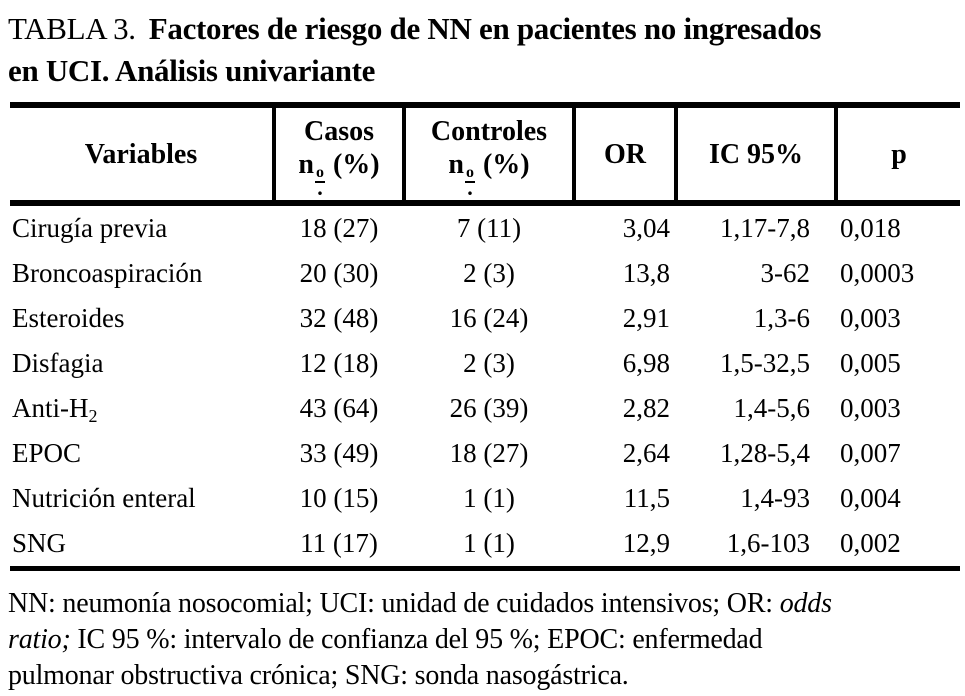 The width and height of the screenshot is (965, 696). I want to click on variable-name: Nutrición enteral, so click(104, 498).